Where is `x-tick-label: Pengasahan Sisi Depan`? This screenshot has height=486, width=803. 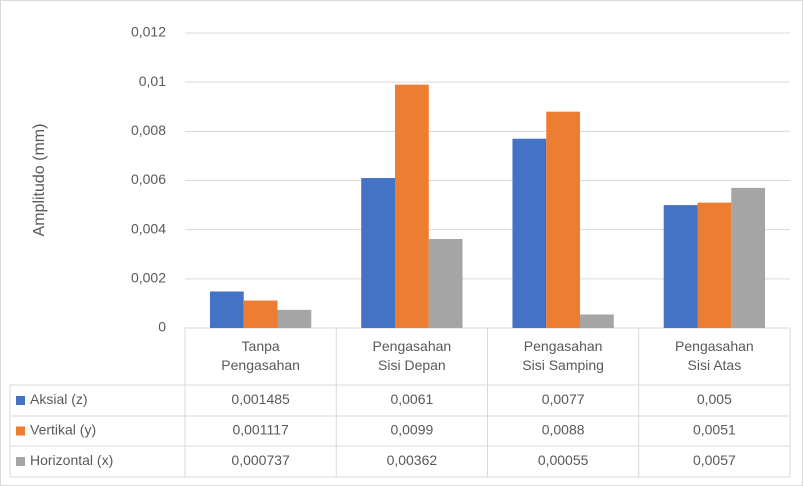
x-tick-label: Pengasahan Sisi Depan is located at coordinates (412, 355).